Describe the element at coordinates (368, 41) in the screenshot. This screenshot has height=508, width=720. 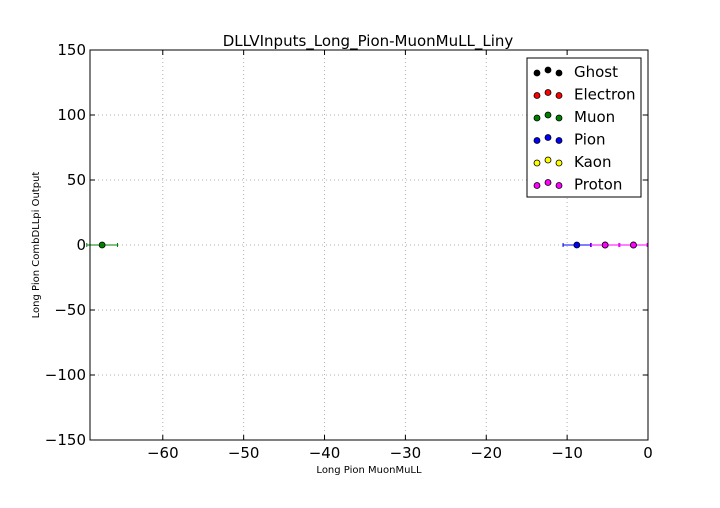
I see `chart-title: DLLVInputs_Long_Pion-MuonMuLL_Liny` at that location.